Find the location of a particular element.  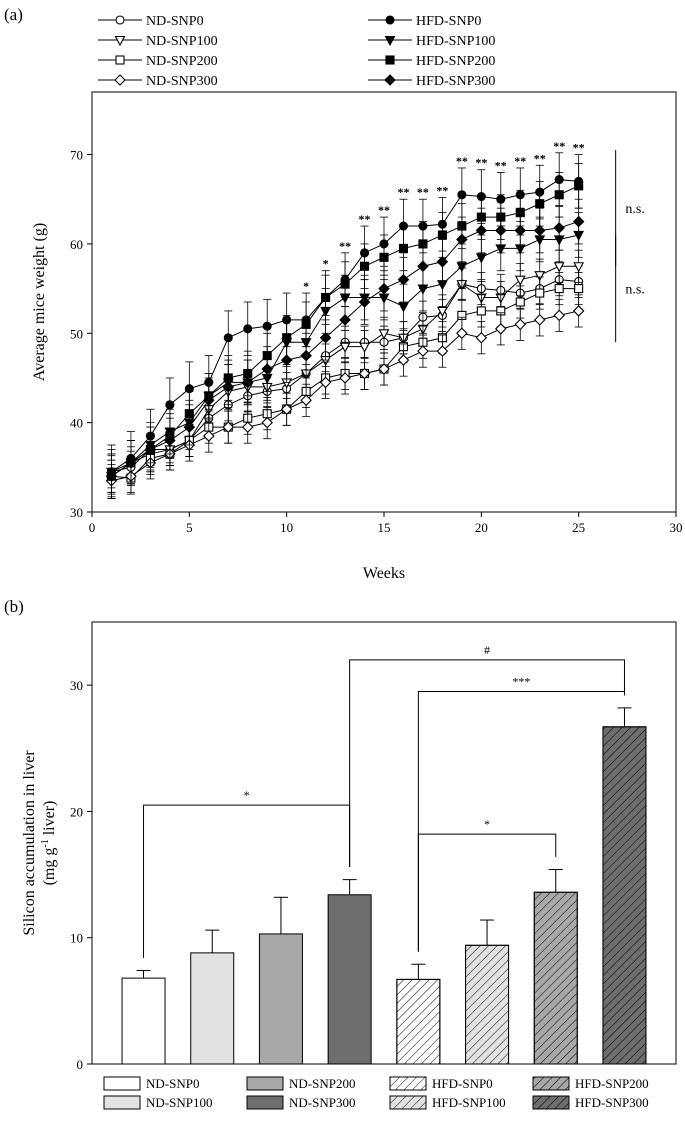

legend-label-b: HFD-SNP0 is located at coordinates (462, 1083).